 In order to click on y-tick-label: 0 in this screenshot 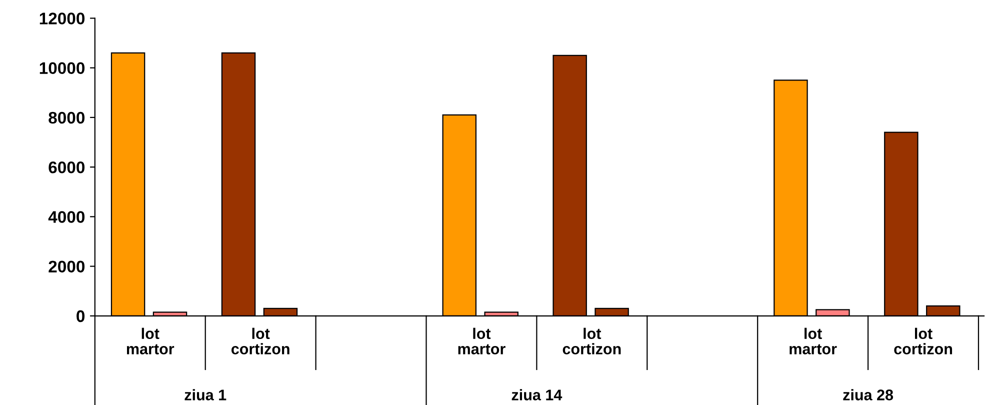, I will do `click(80, 316)`.